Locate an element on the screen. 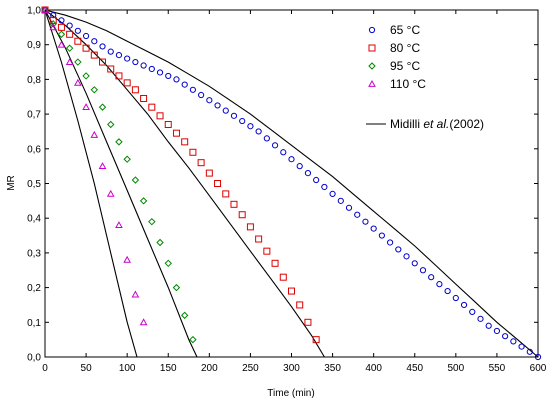  y-tick-label: 0,4 is located at coordinates (34, 219).